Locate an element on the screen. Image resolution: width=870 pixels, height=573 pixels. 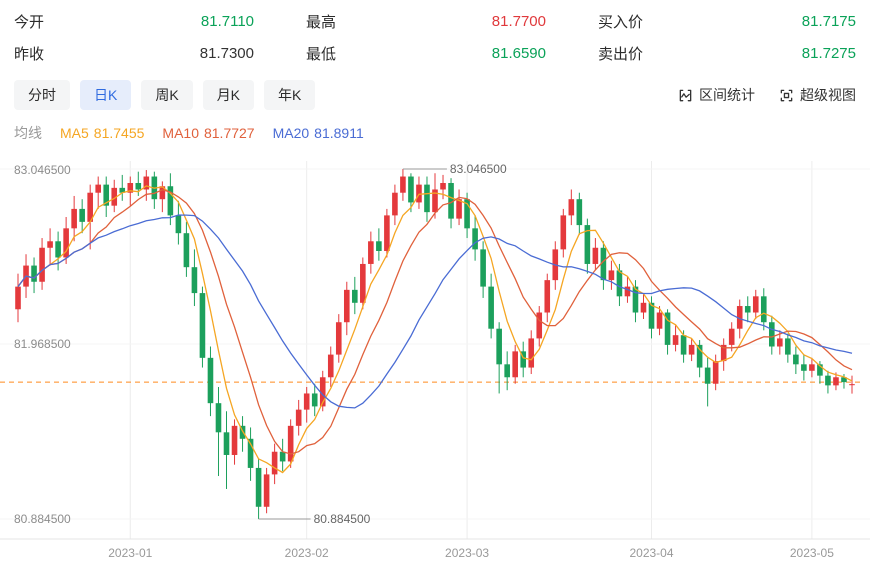
tool-label: 超级视图 is located at coordinates (828, 95).